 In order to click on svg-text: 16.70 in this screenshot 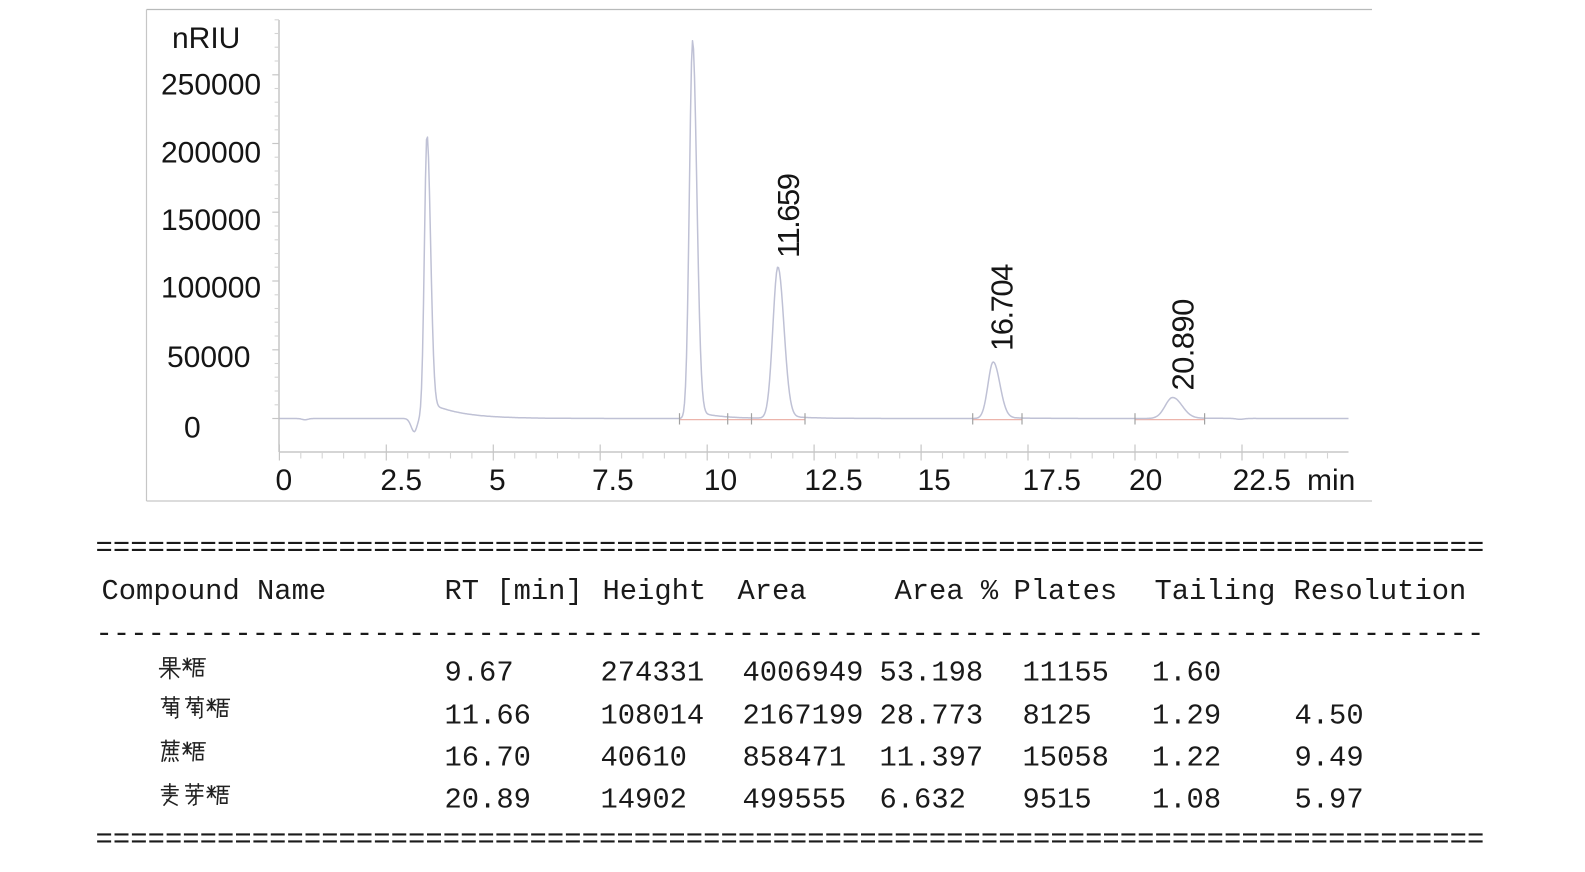, I will do `click(488, 758)`.